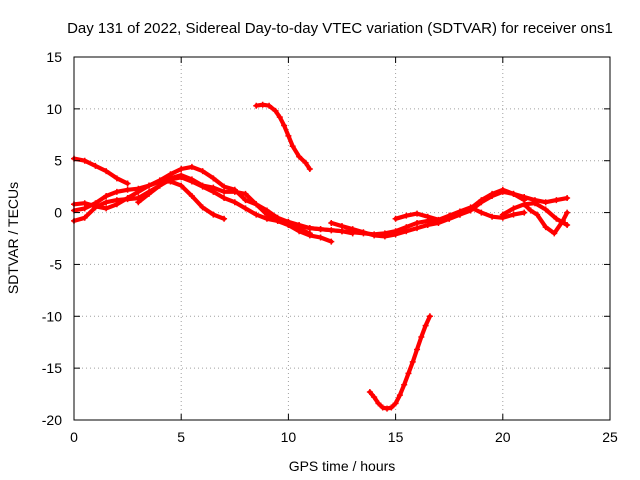 Image resolution: width=640 pixels, height=480 pixels. I want to click on y-tick-label: 15, so click(54, 57).